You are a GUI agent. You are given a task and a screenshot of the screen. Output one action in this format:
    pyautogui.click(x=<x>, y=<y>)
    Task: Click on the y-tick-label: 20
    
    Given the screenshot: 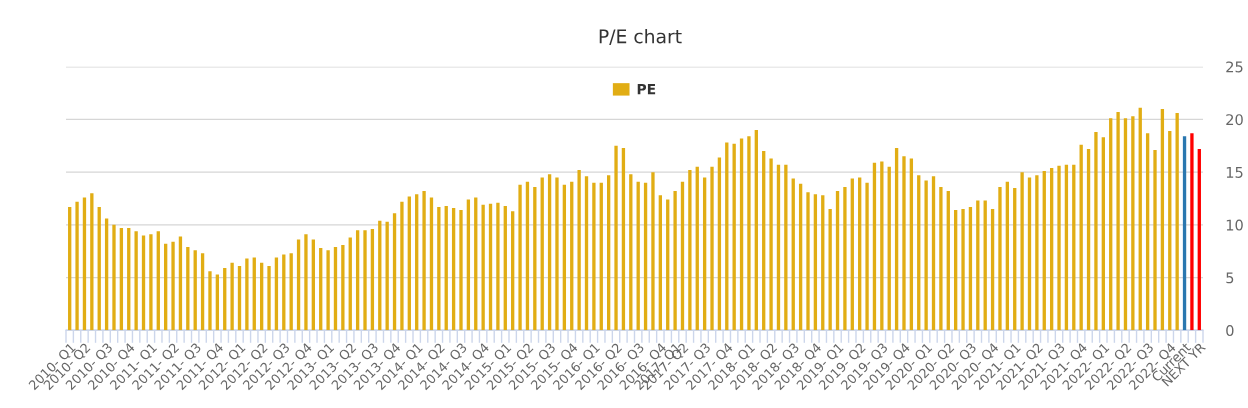 What is the action you would take?
    pyautogui.click(x=1234, y=120)
    